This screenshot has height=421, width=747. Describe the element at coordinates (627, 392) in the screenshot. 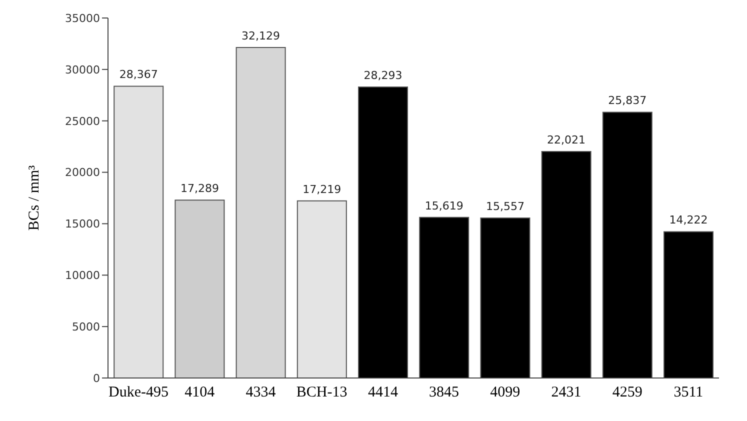

I see `x-tick-label: 4259` at that location.